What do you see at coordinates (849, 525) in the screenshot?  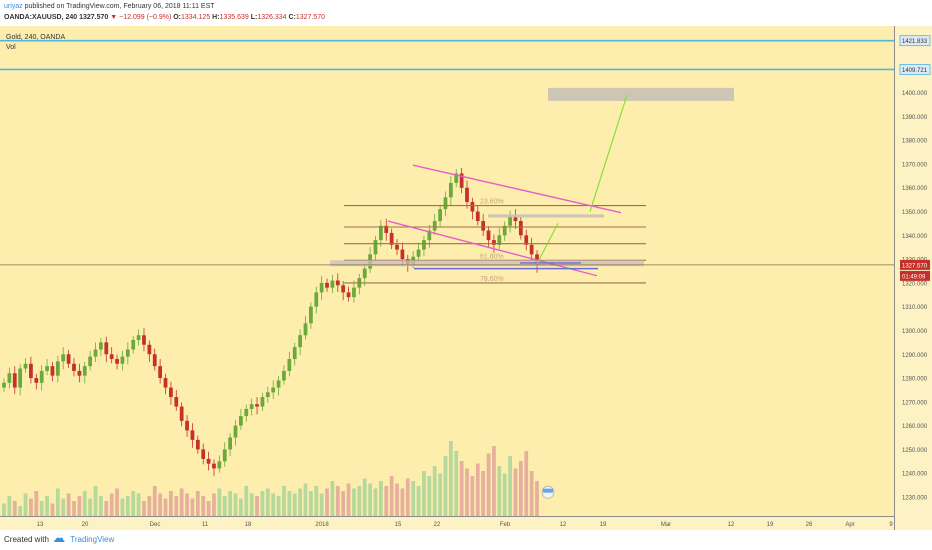 I see `time-tick-label: Apr` at bounding box center [849, 525].